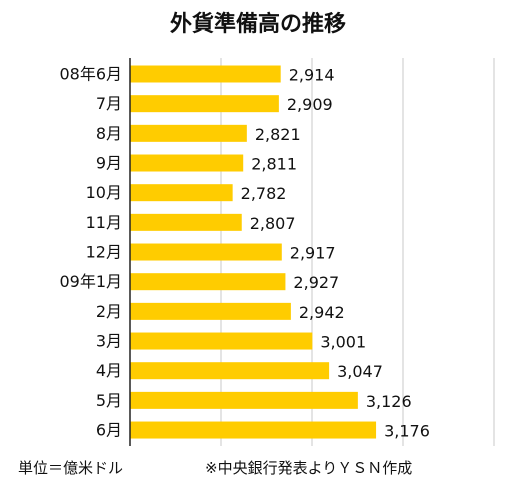 Image resolution: width=516 pixels, height=485 pixels. Describe the element at coordinates (310, 104) in the screenshot. I see `data-label-1: 2,909` at that location.